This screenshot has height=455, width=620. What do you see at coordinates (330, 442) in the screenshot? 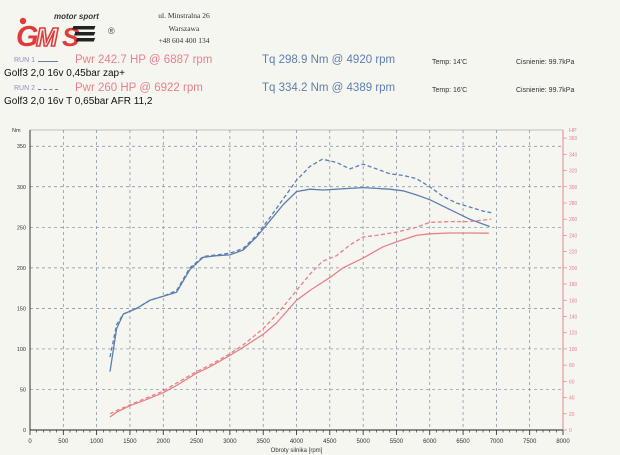
I see `x-tick-label: 4500` at bounding box center [330, 442].